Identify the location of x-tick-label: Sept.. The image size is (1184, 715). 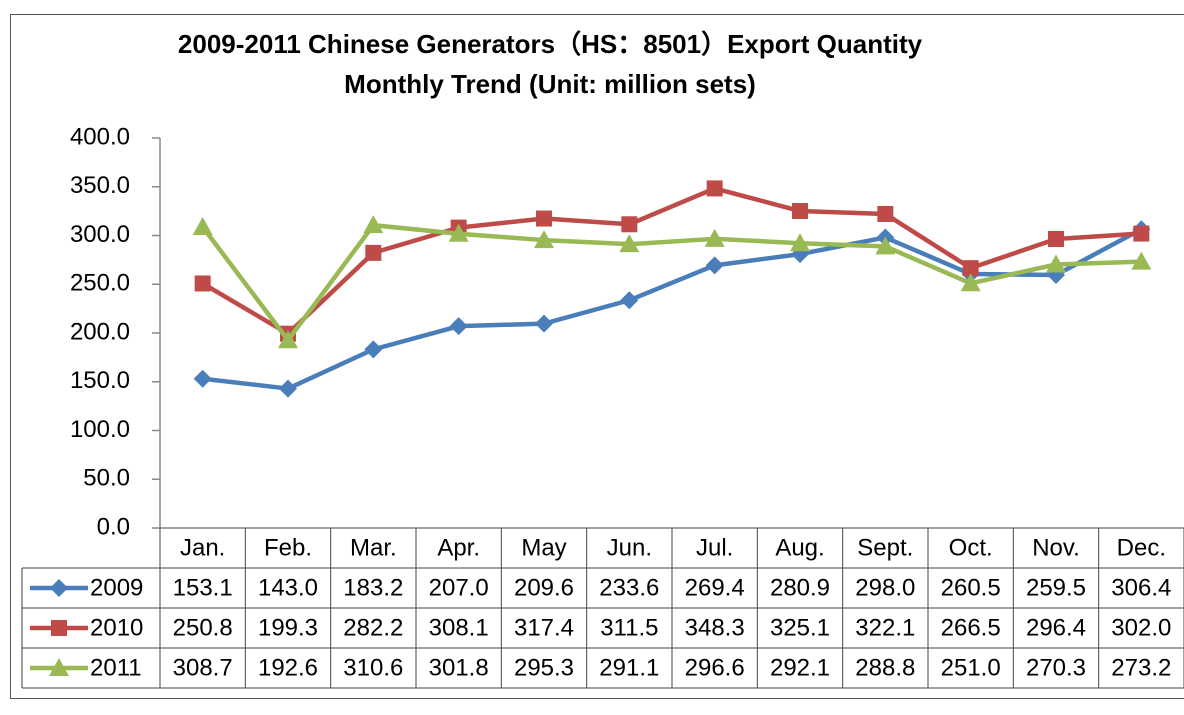
(885, 547).